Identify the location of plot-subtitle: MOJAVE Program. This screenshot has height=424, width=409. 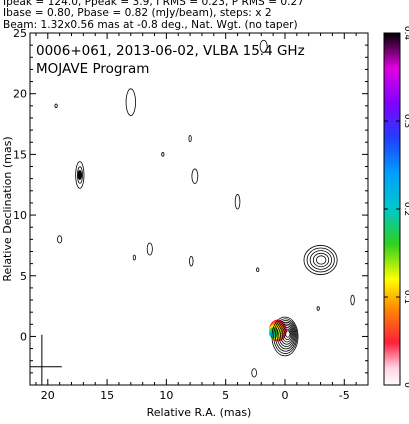
(92, 69).